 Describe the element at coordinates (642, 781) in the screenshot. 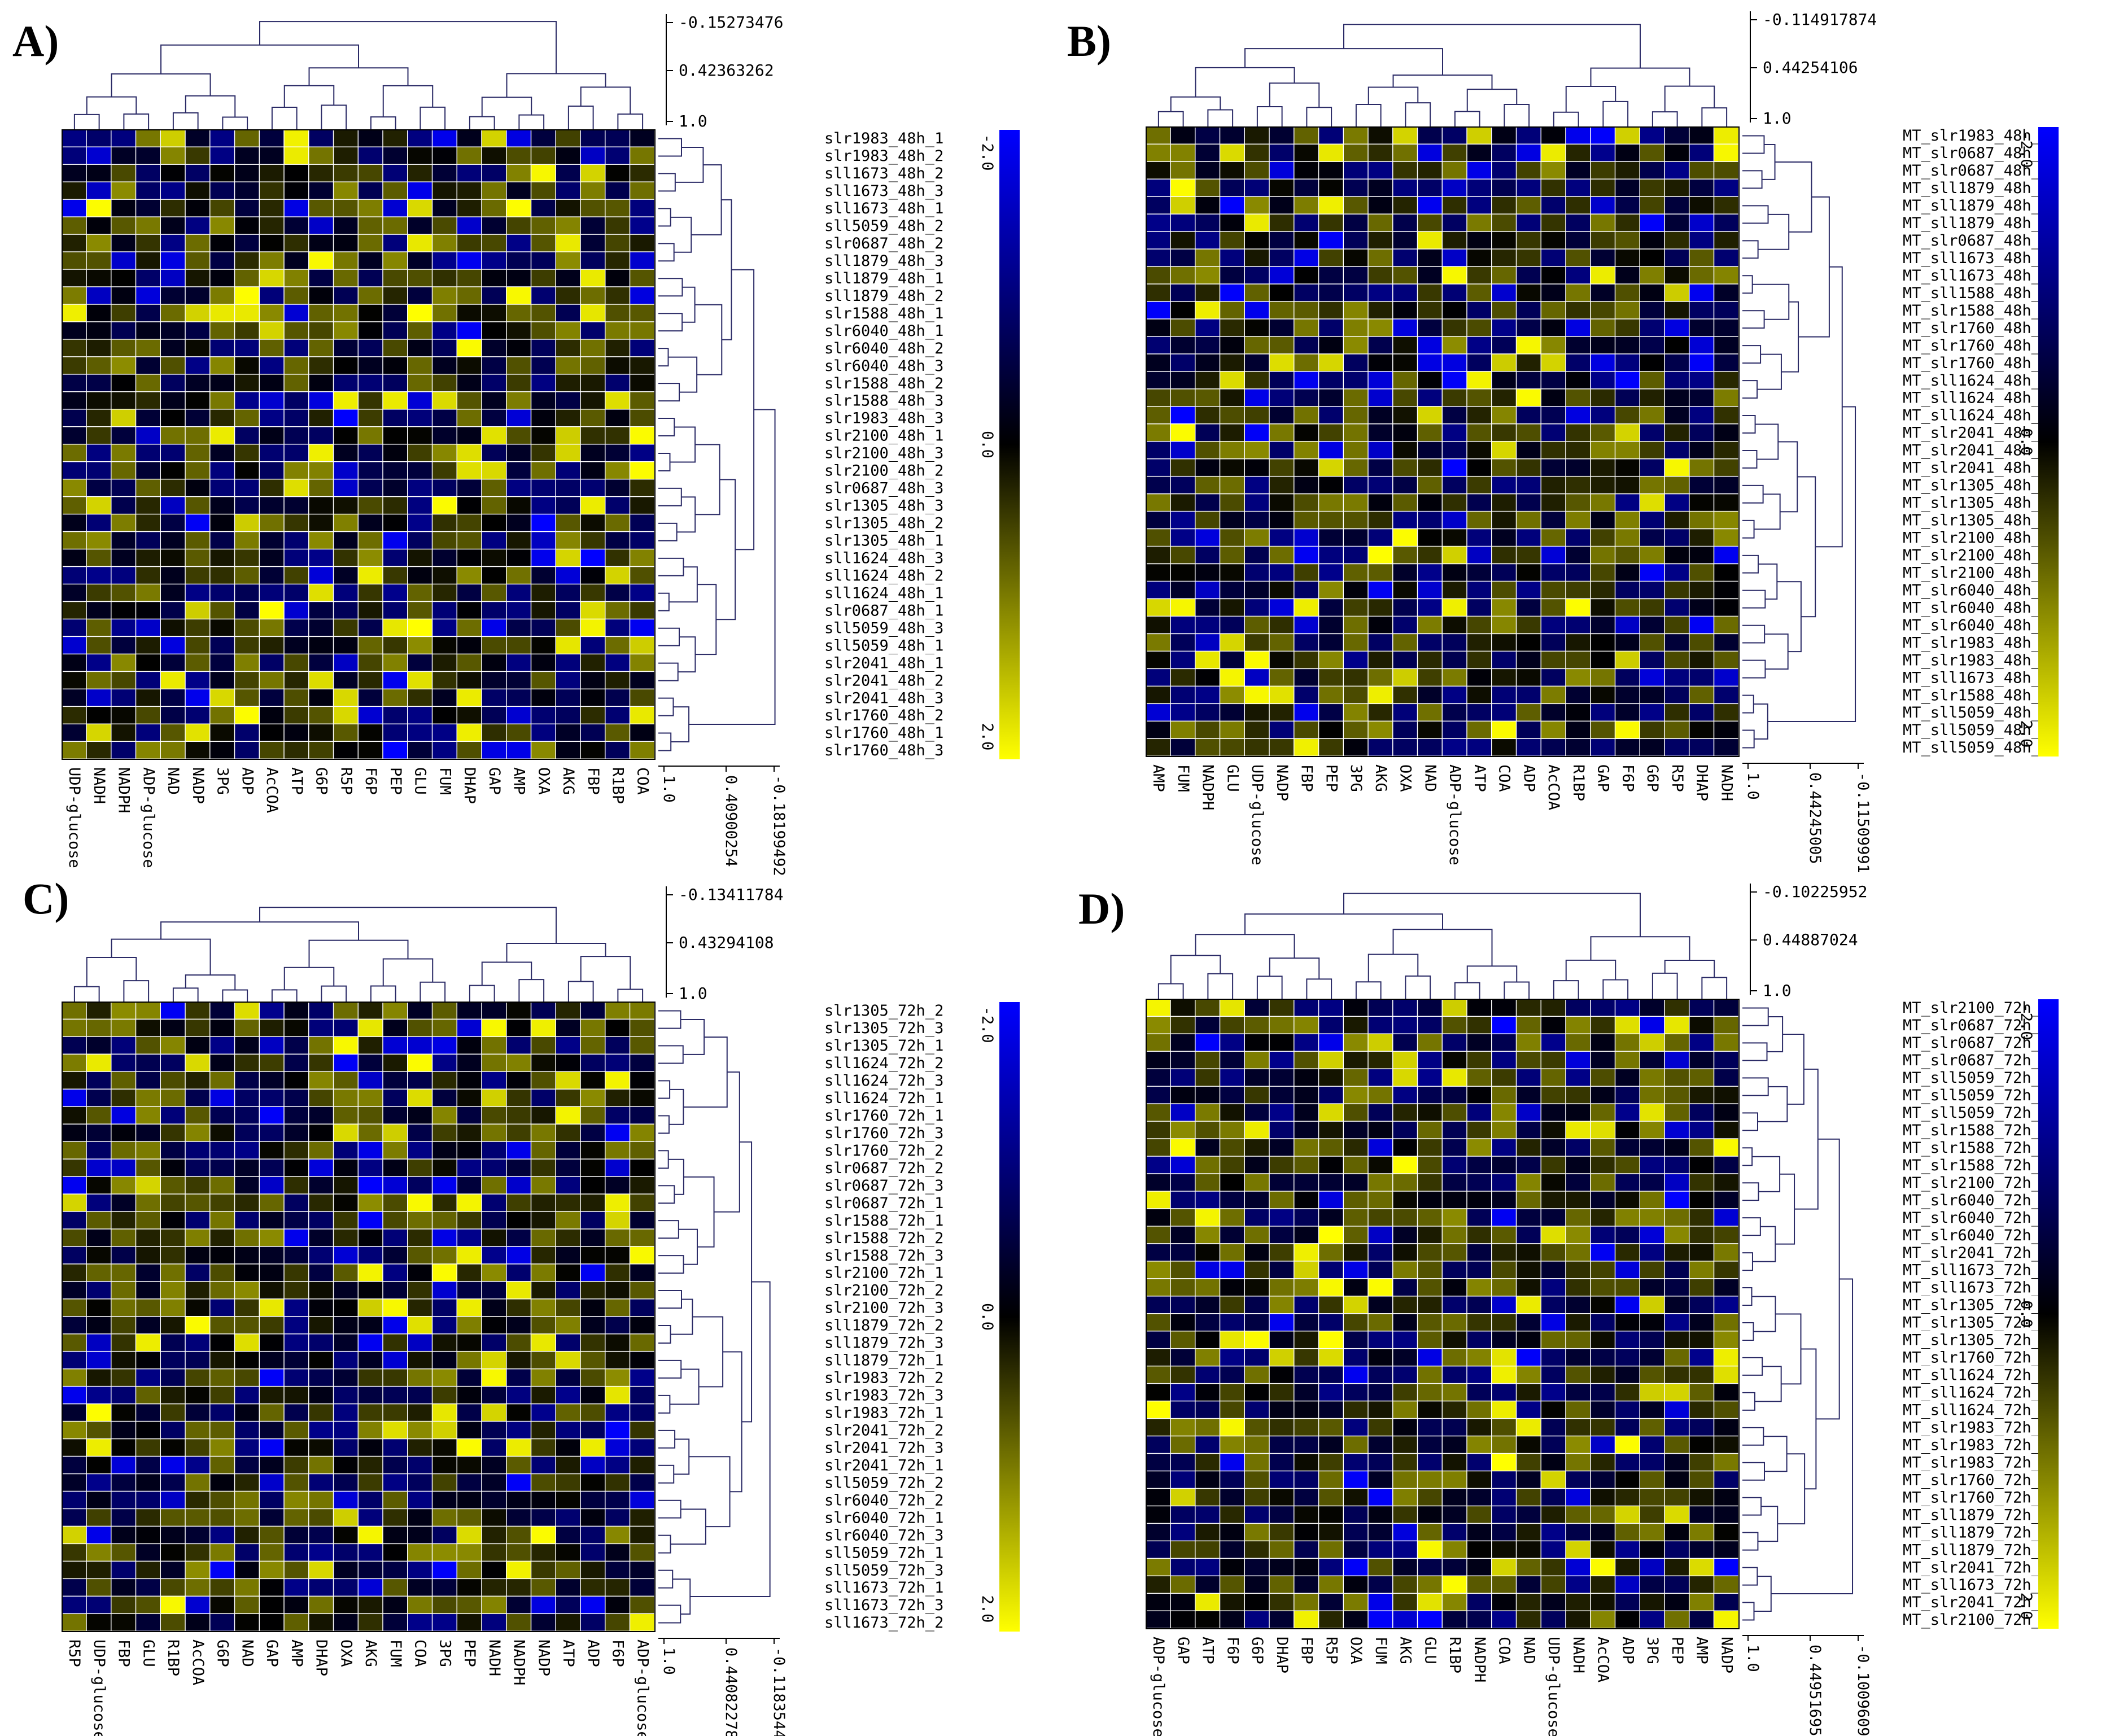

I see `column-label: COA` at that location.